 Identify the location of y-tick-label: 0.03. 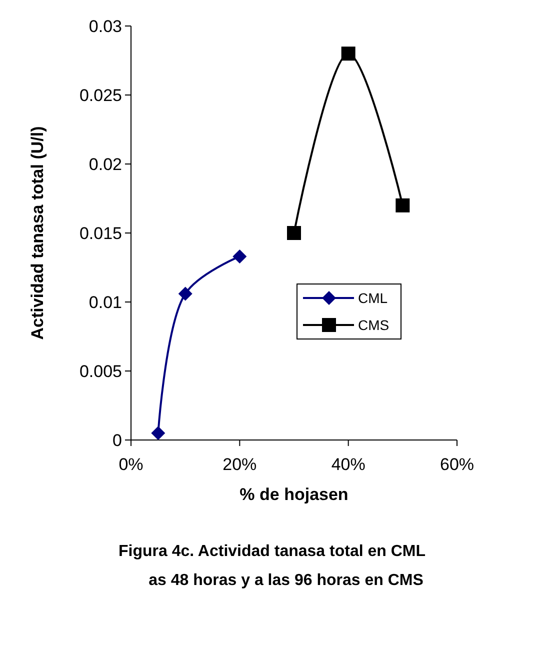
(105, 26).